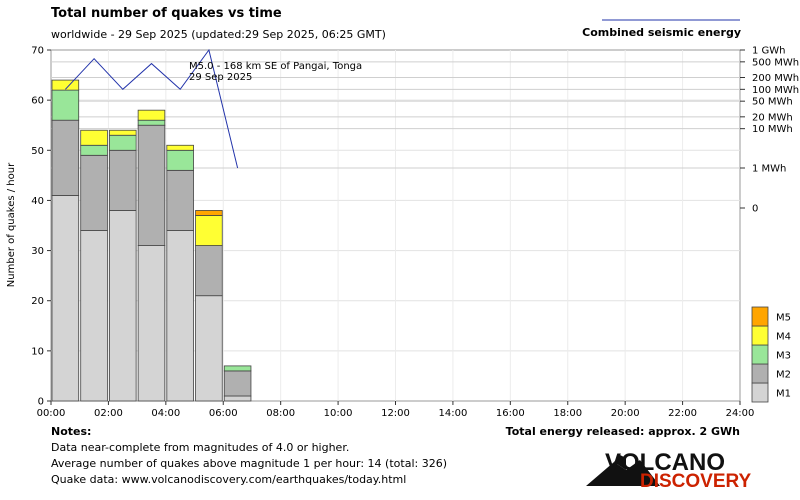  I want to click on logo-word2: DISCOVERY, so click(696, 481).